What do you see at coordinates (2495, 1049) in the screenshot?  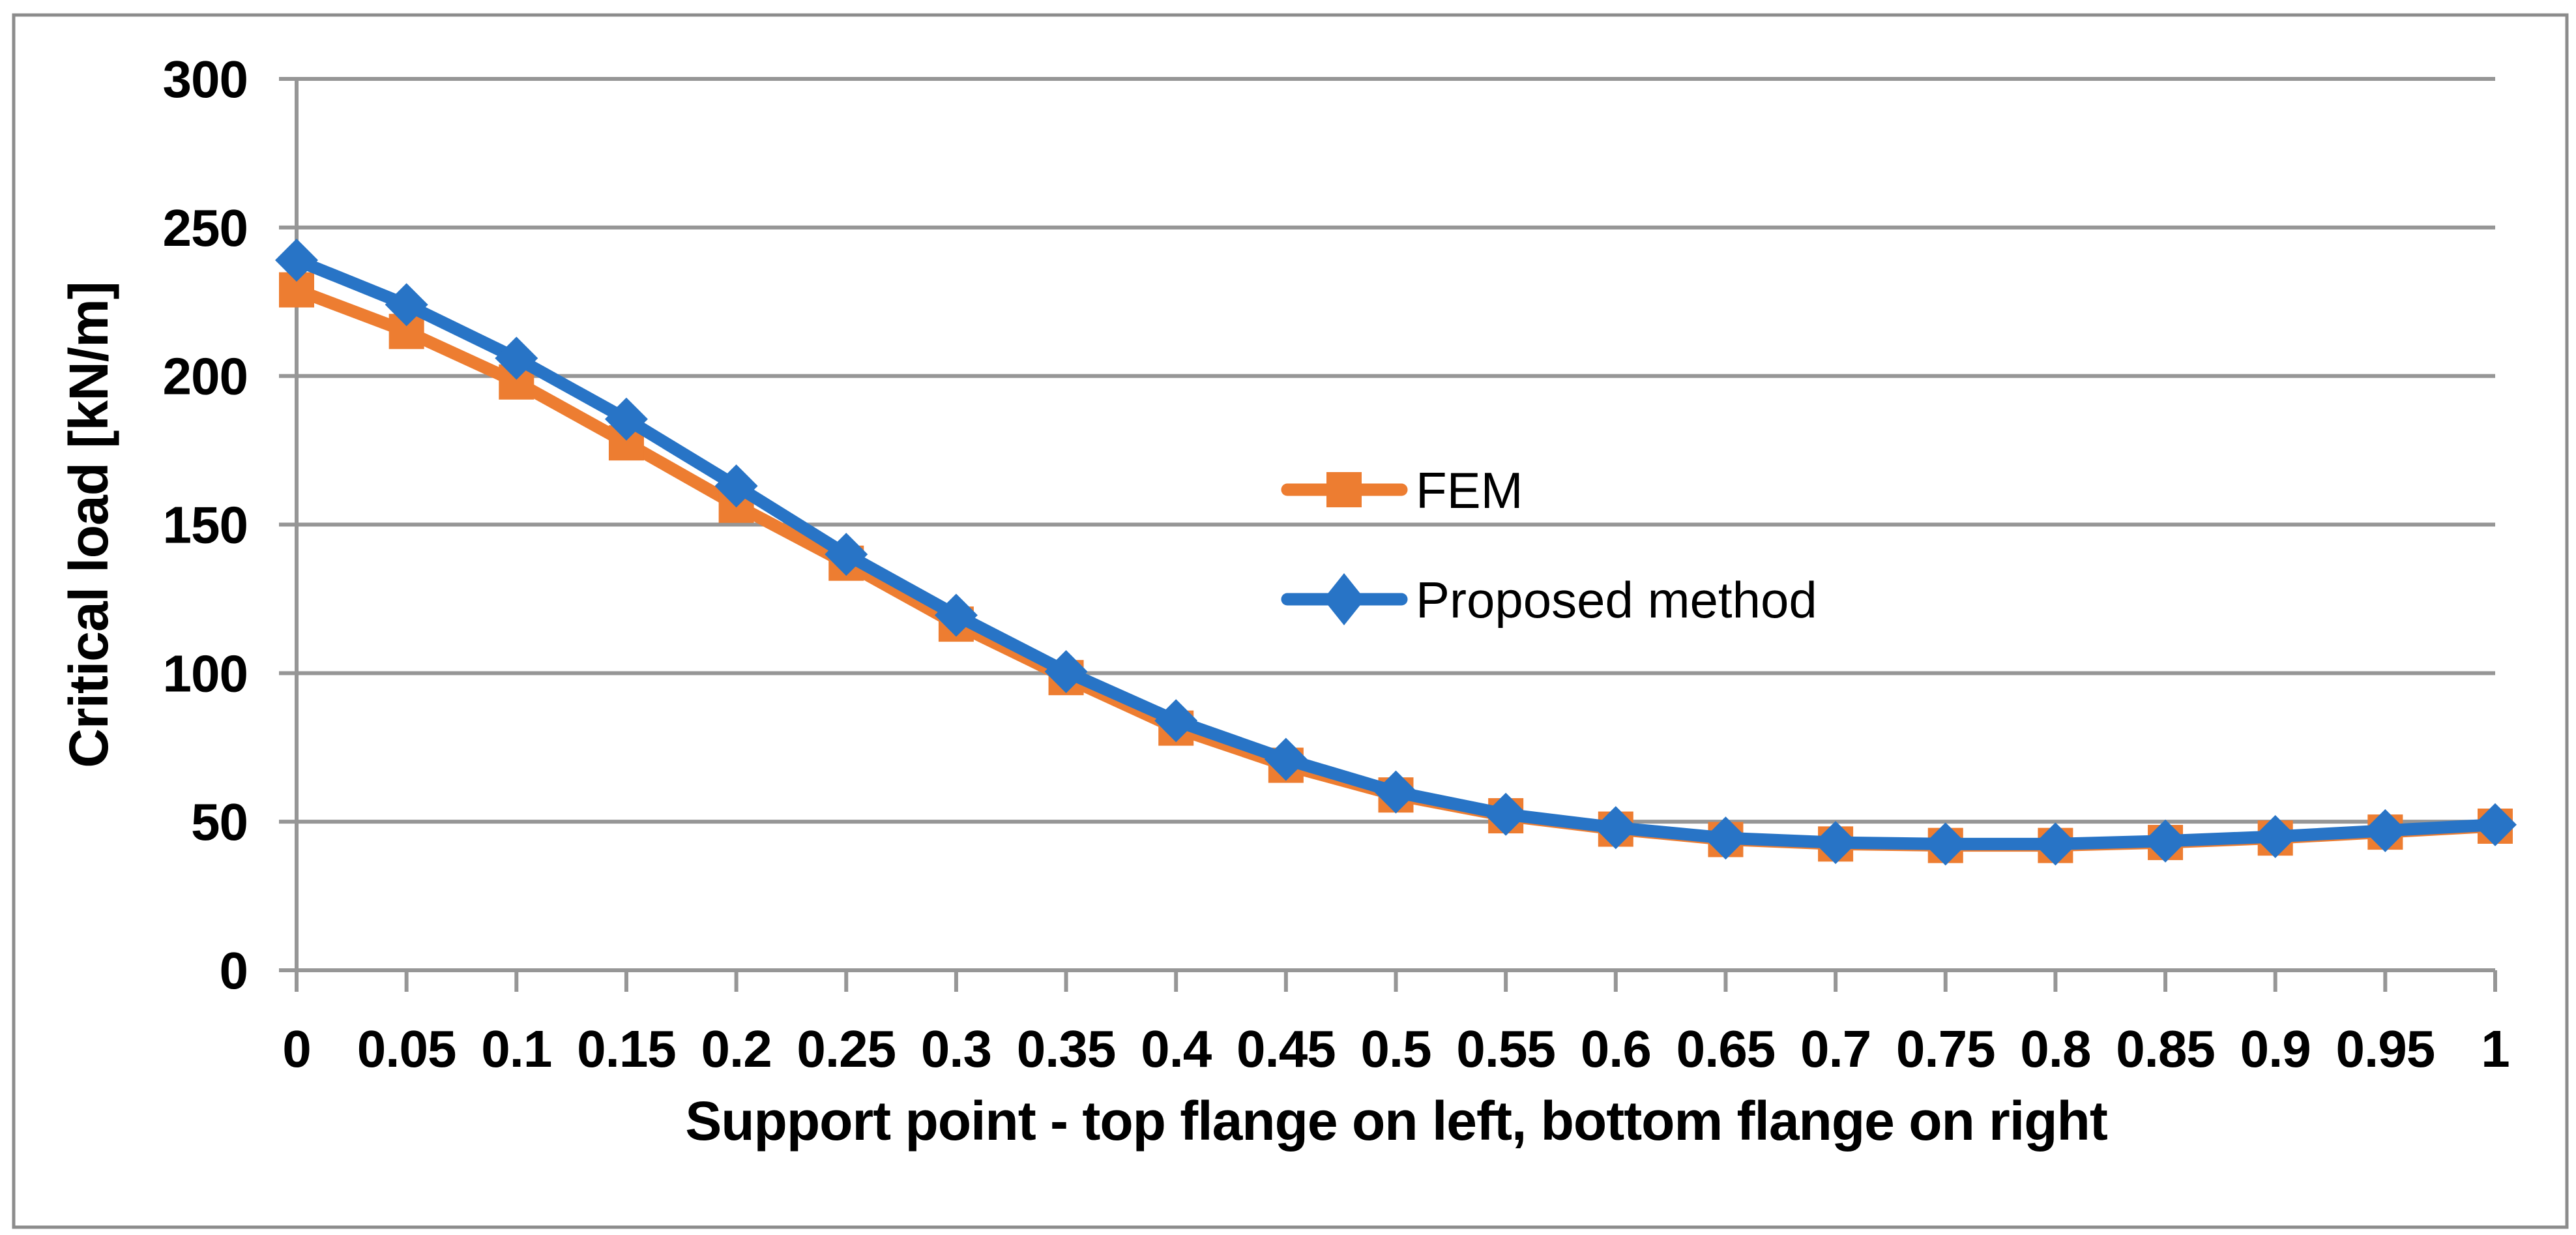 I see `x-tick-label: 1` at bounding box center [2495, 1049].